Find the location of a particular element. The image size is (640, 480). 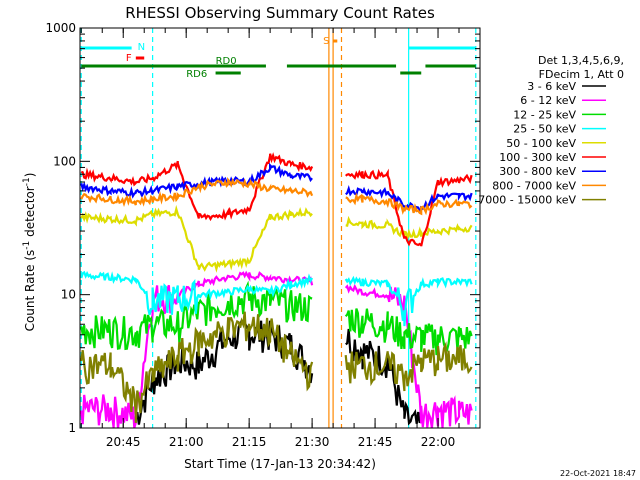

y-tick-label: 100 is located at coordinates (64, 161).